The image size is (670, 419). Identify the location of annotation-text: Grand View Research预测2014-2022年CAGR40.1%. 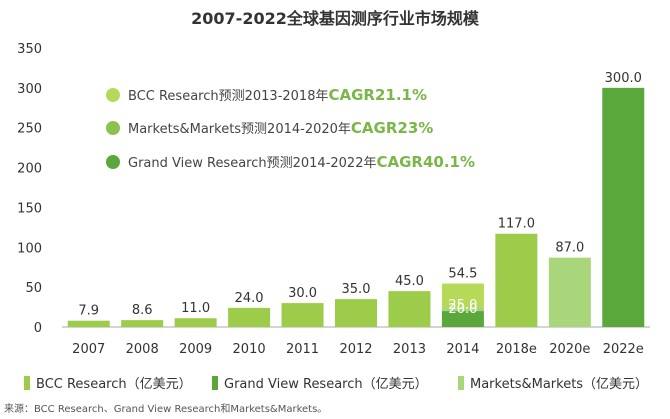
(301, 162).